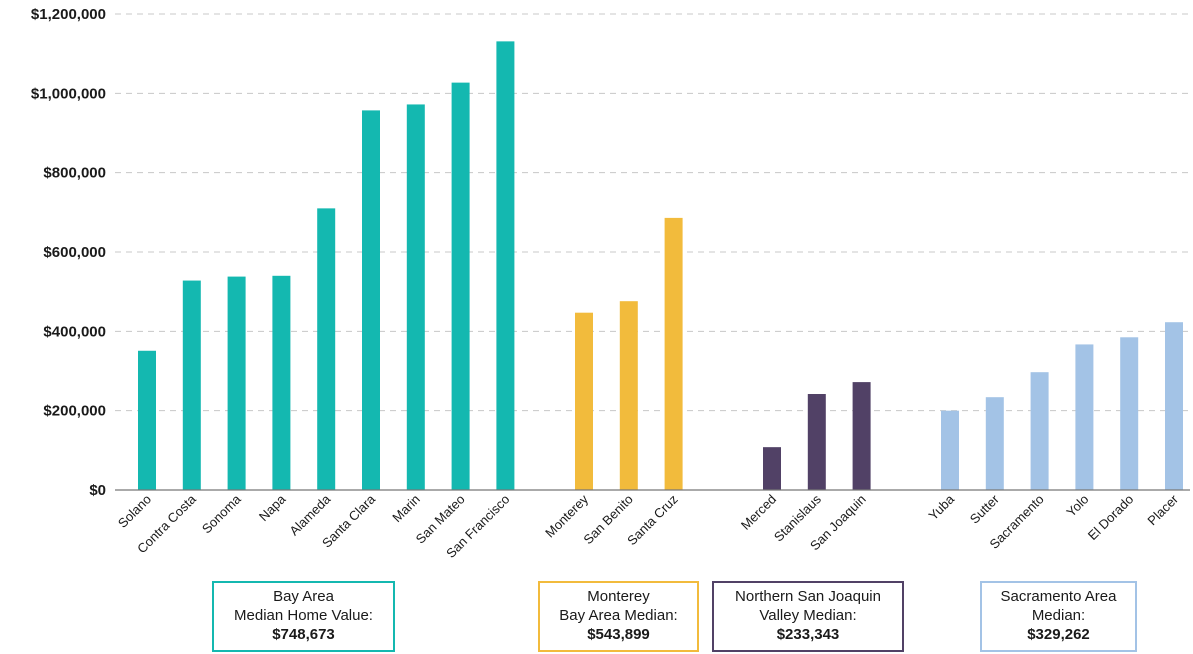  Describe the element at coordinates (628, 395) in the screenshot. I see `bar-san-benito` at that location.